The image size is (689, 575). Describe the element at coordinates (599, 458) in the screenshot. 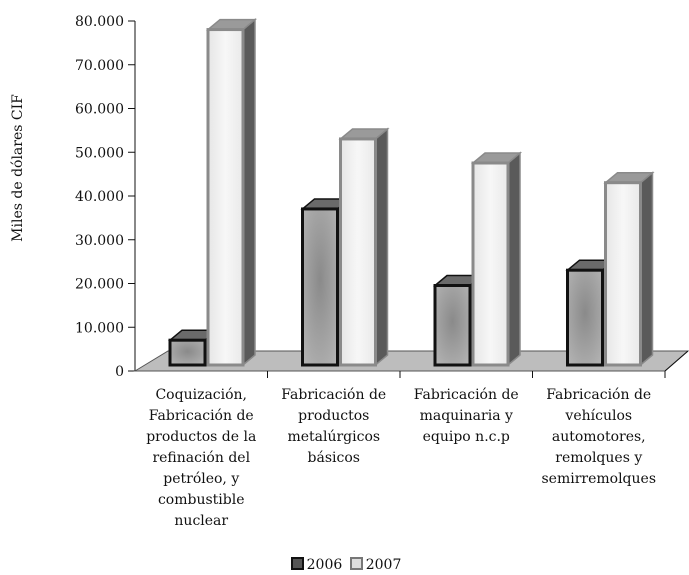

I see `x-category-label-line: remolques y` at that location.